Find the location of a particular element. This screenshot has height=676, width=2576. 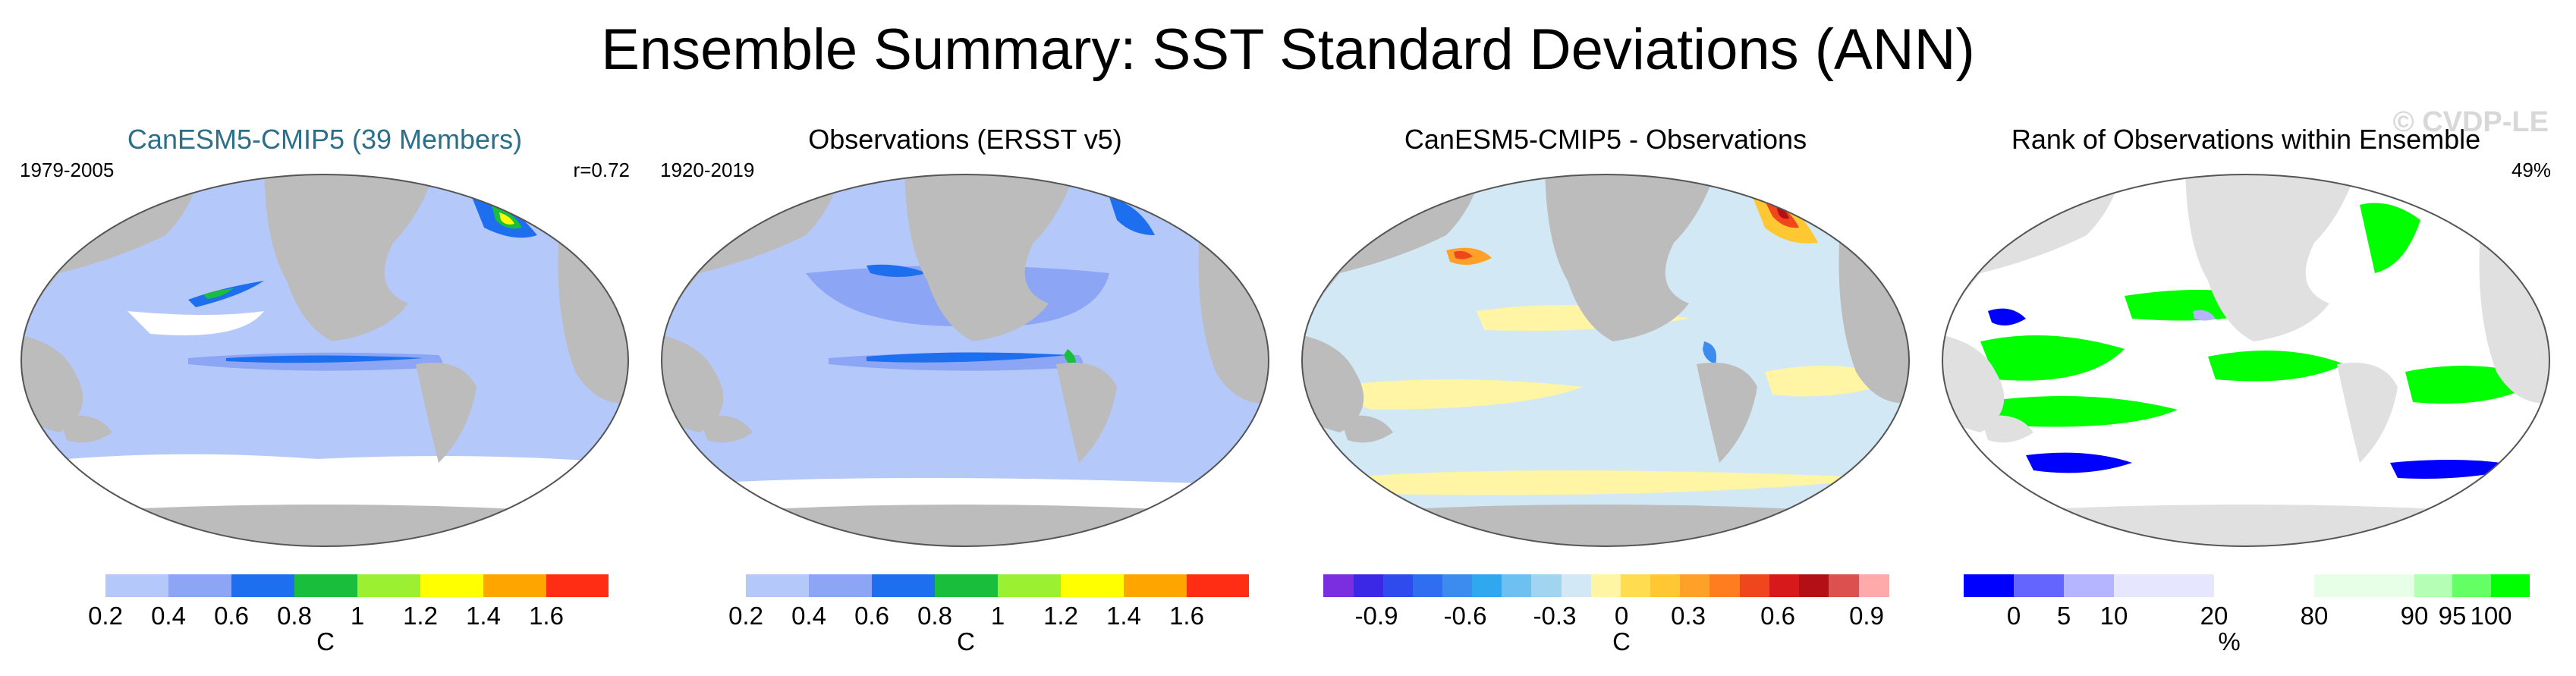

cbar-tick: -0.6 is located at coordinates (1465, 616).